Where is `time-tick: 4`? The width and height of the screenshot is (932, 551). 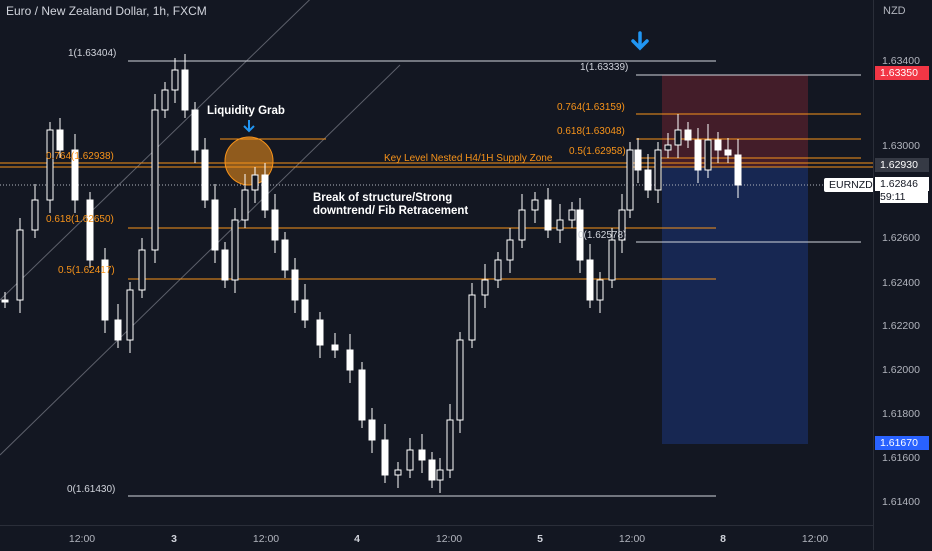
time-tick: 4 is located at coordinates (357, 539).